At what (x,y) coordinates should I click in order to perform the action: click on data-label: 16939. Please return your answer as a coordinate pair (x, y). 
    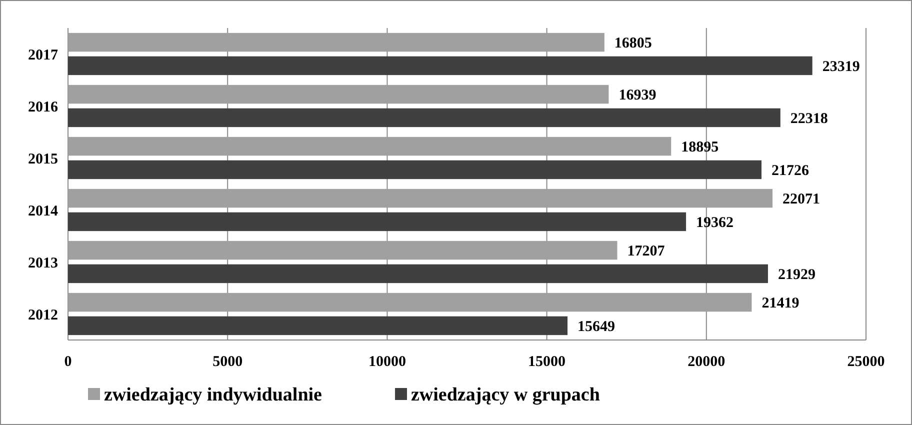
    Looking at the image, I should click on (637, 96).